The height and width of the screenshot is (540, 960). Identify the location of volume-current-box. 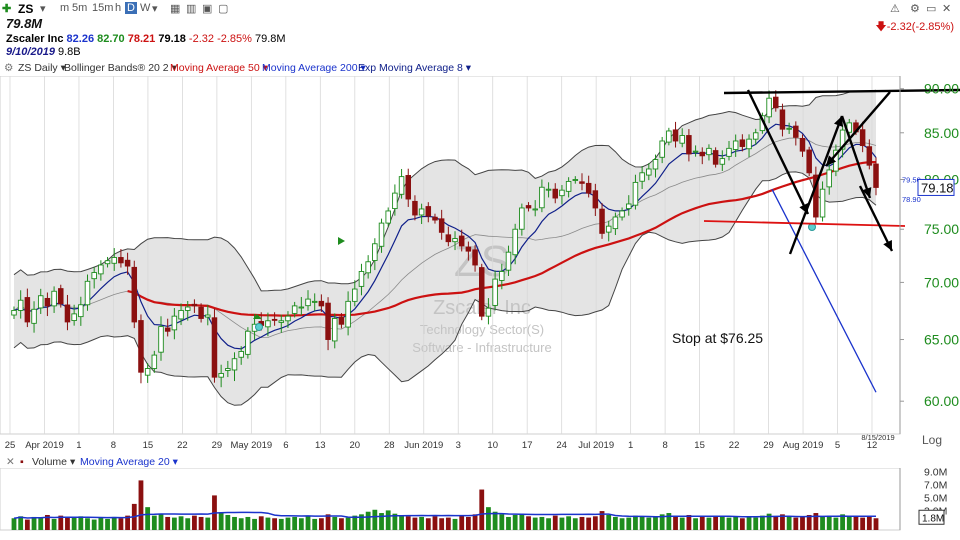
(931, 517).